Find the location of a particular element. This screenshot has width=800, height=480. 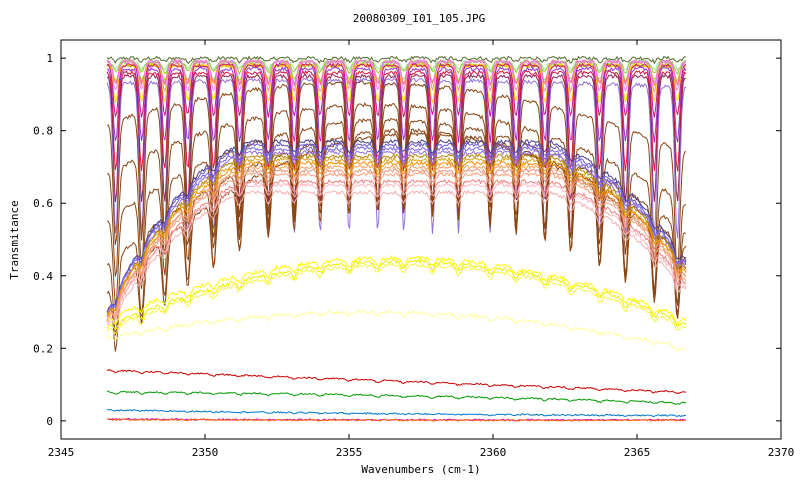

y-tick-label: 0.2 is located at coordinates (43, 348).